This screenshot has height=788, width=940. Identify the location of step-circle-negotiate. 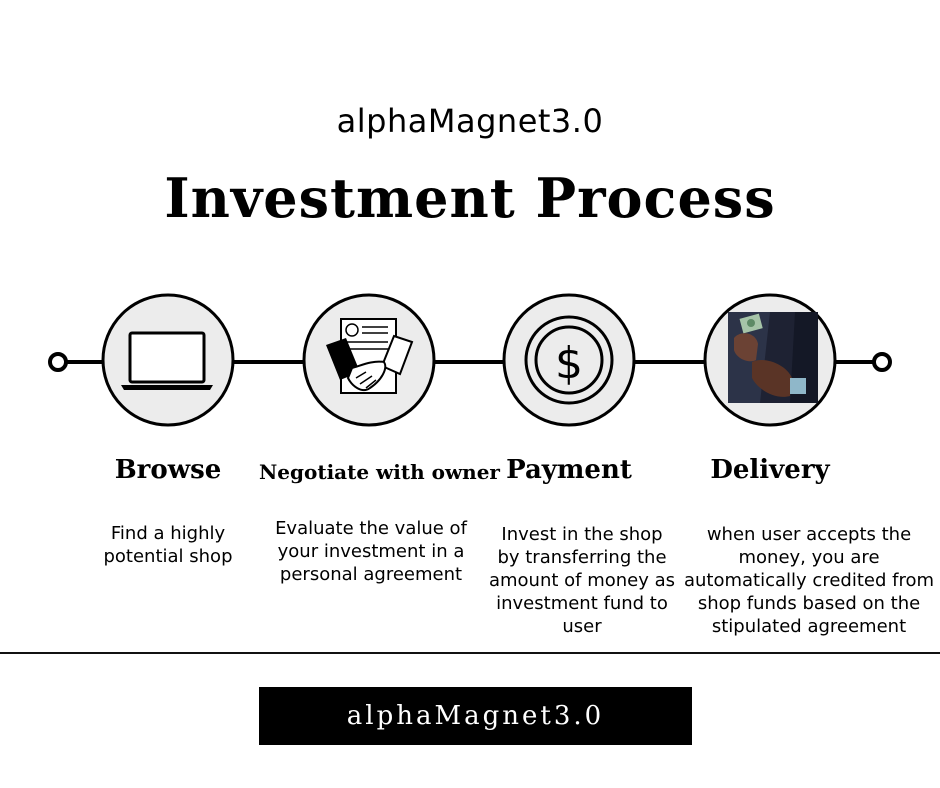
(369, 360).